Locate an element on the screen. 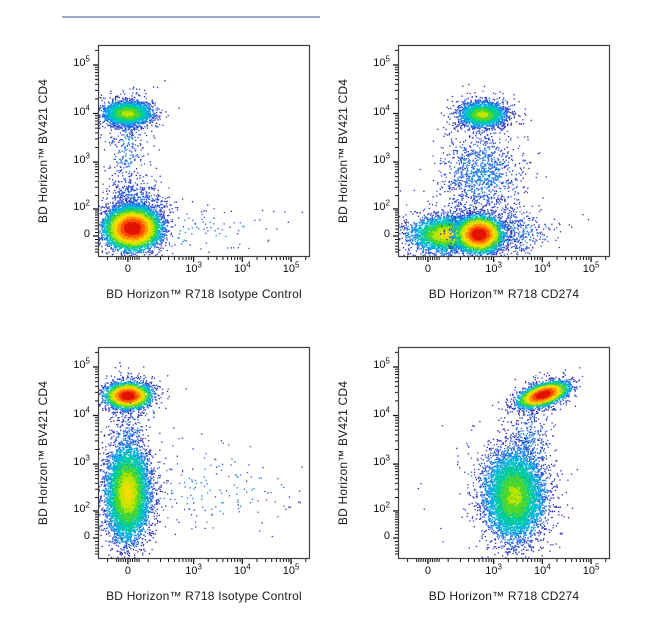 The width and height of the screenshot is (650, 632). figure-top-rule is located at coordinates (191, 17).